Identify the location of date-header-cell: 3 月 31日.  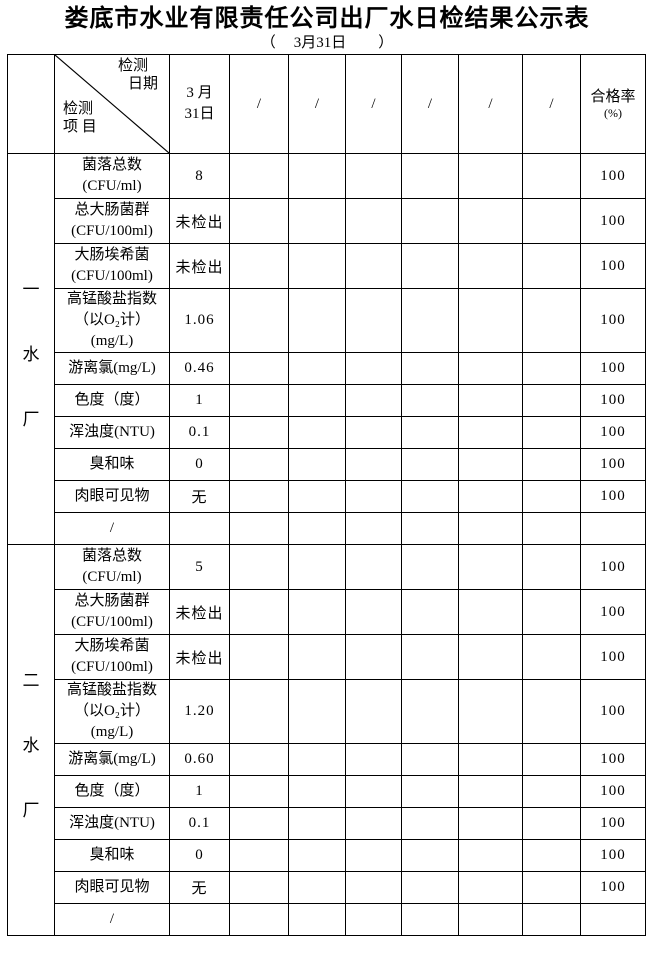
(199, 104).